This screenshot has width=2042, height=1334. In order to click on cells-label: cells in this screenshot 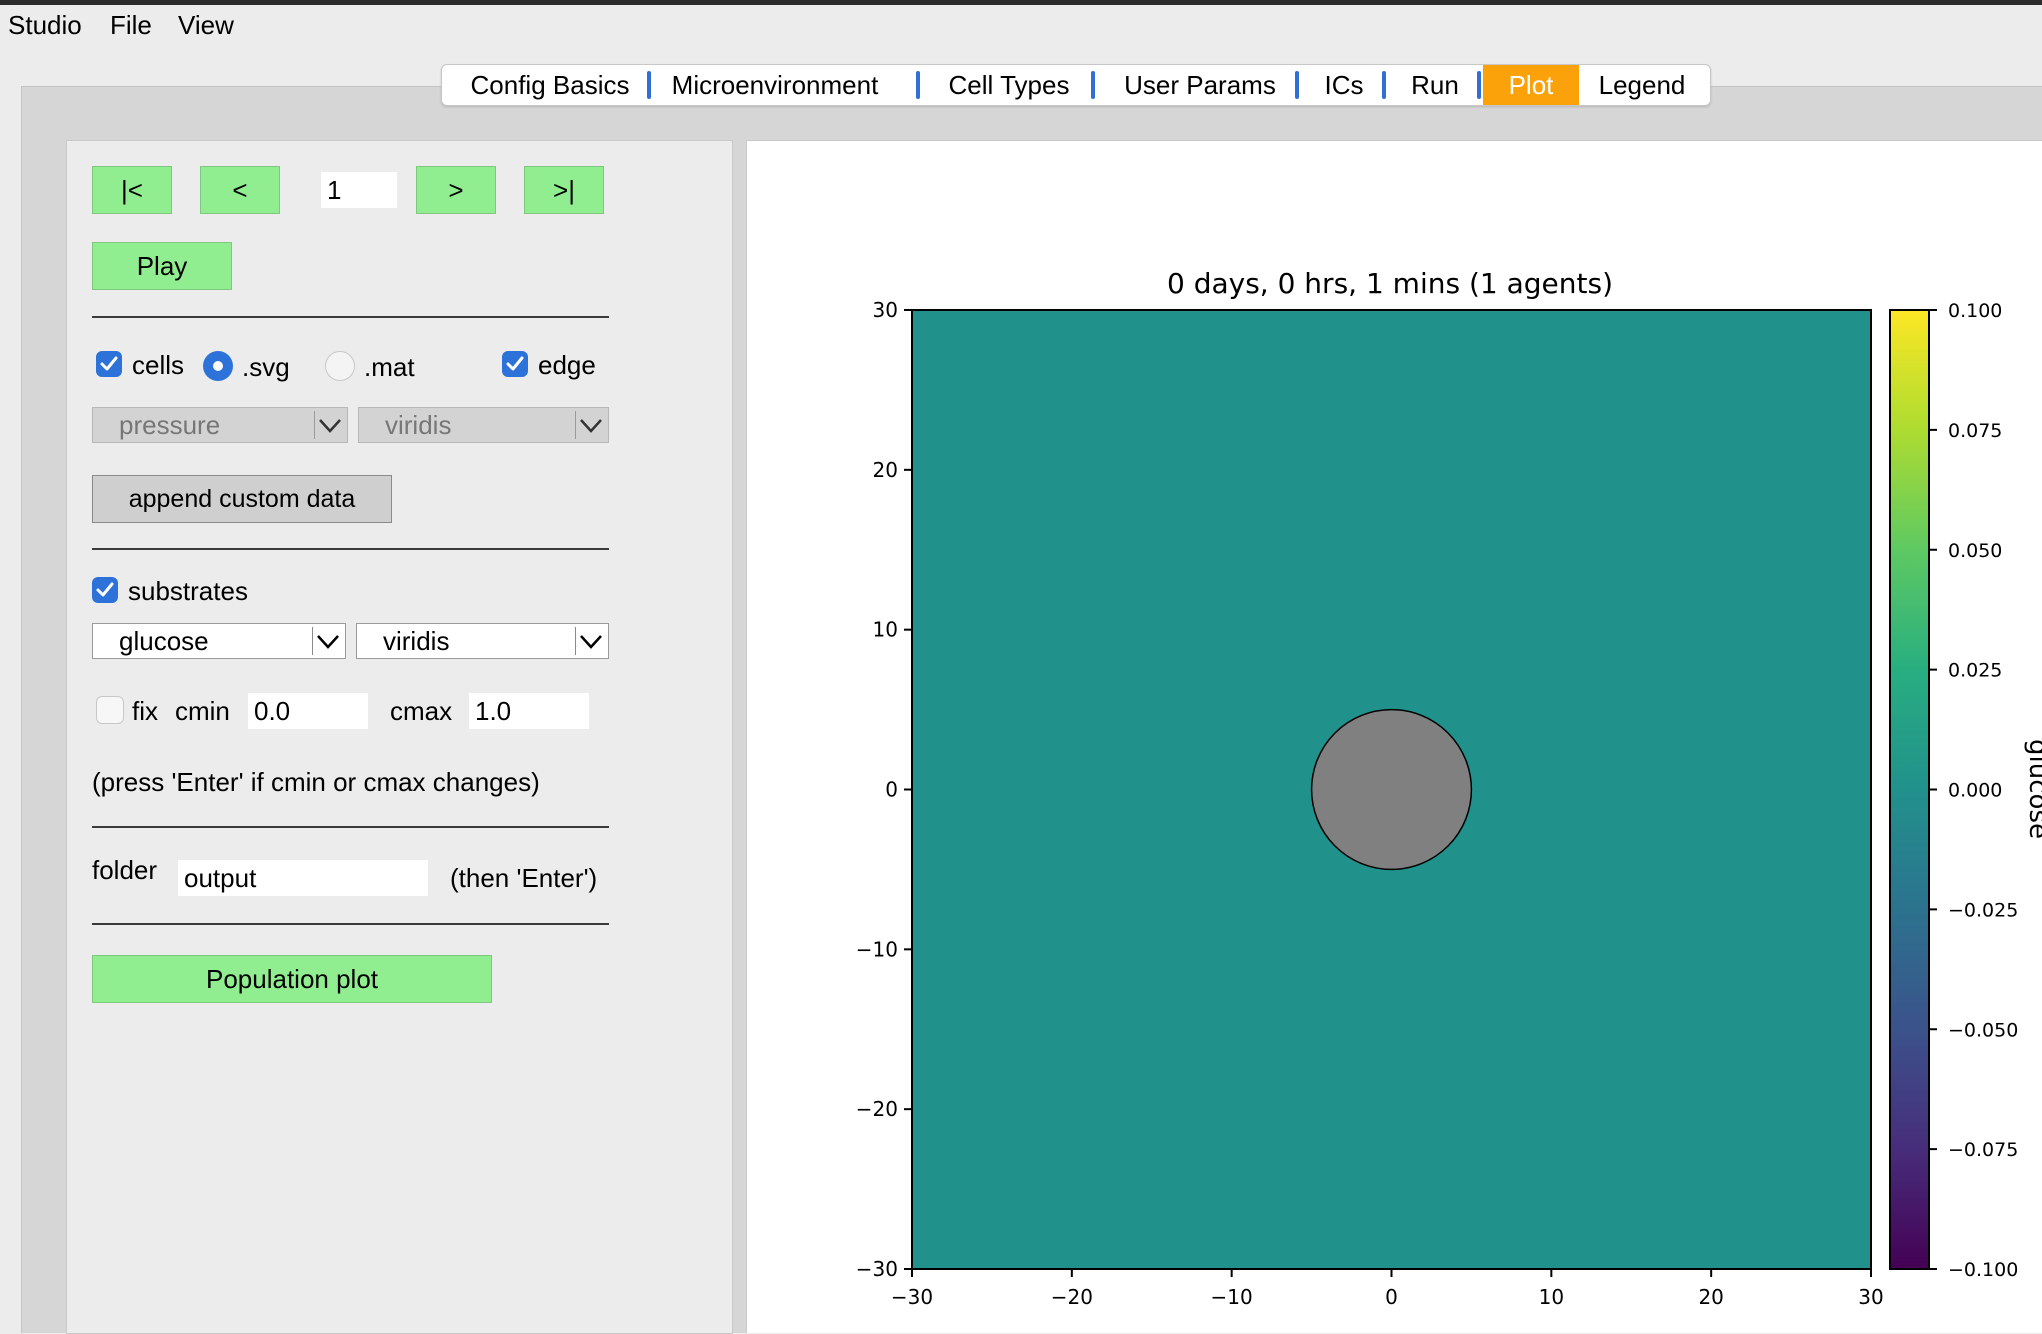, I will do `click(158, 365)`.